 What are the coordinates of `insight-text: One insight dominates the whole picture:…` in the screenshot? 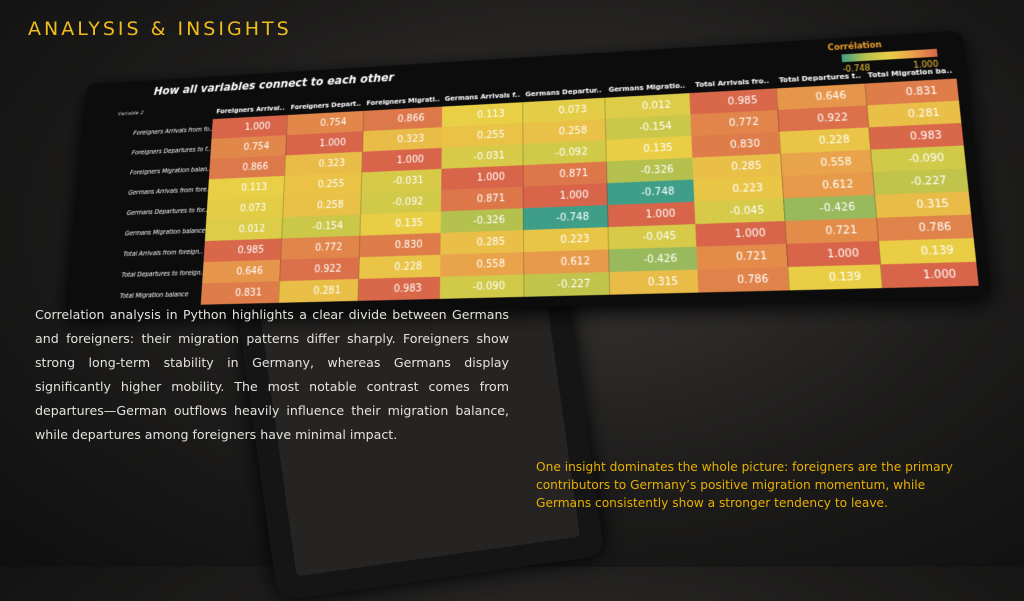 It's located at (744, 485).